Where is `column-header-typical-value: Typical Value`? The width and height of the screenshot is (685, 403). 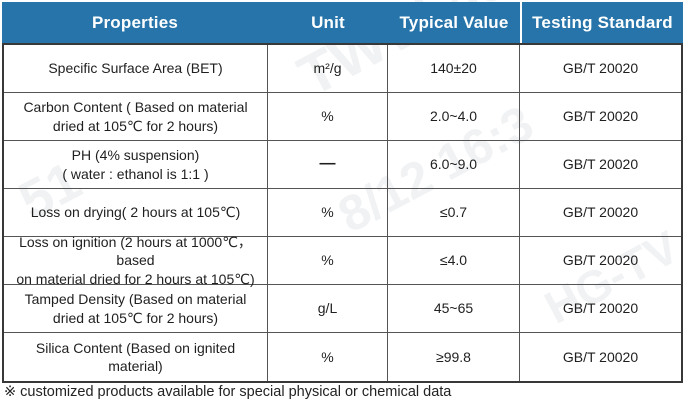
column-header-typical-value: Typical Value is located at coordinates (454, 22).